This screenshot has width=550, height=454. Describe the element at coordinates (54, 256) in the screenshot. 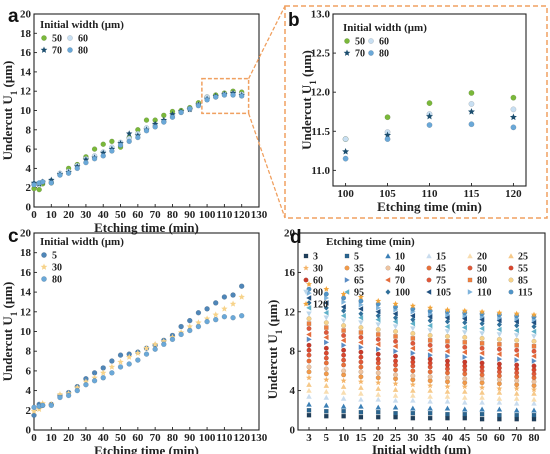

I see `legend-label: 5` at that location.